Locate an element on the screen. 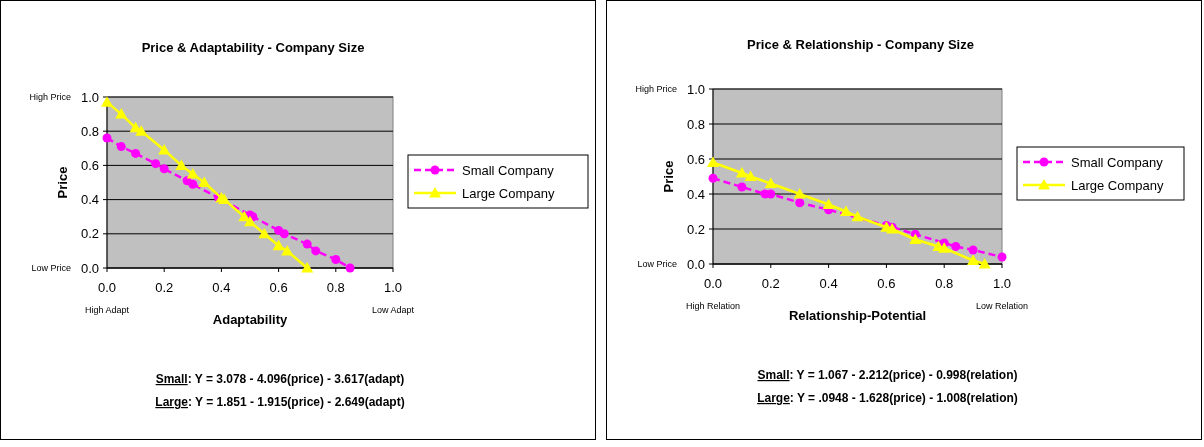 The width and height of the screenshot is (1204, 447). x-axis-title: Relationship-Potential is located at coordinates (857, 315).